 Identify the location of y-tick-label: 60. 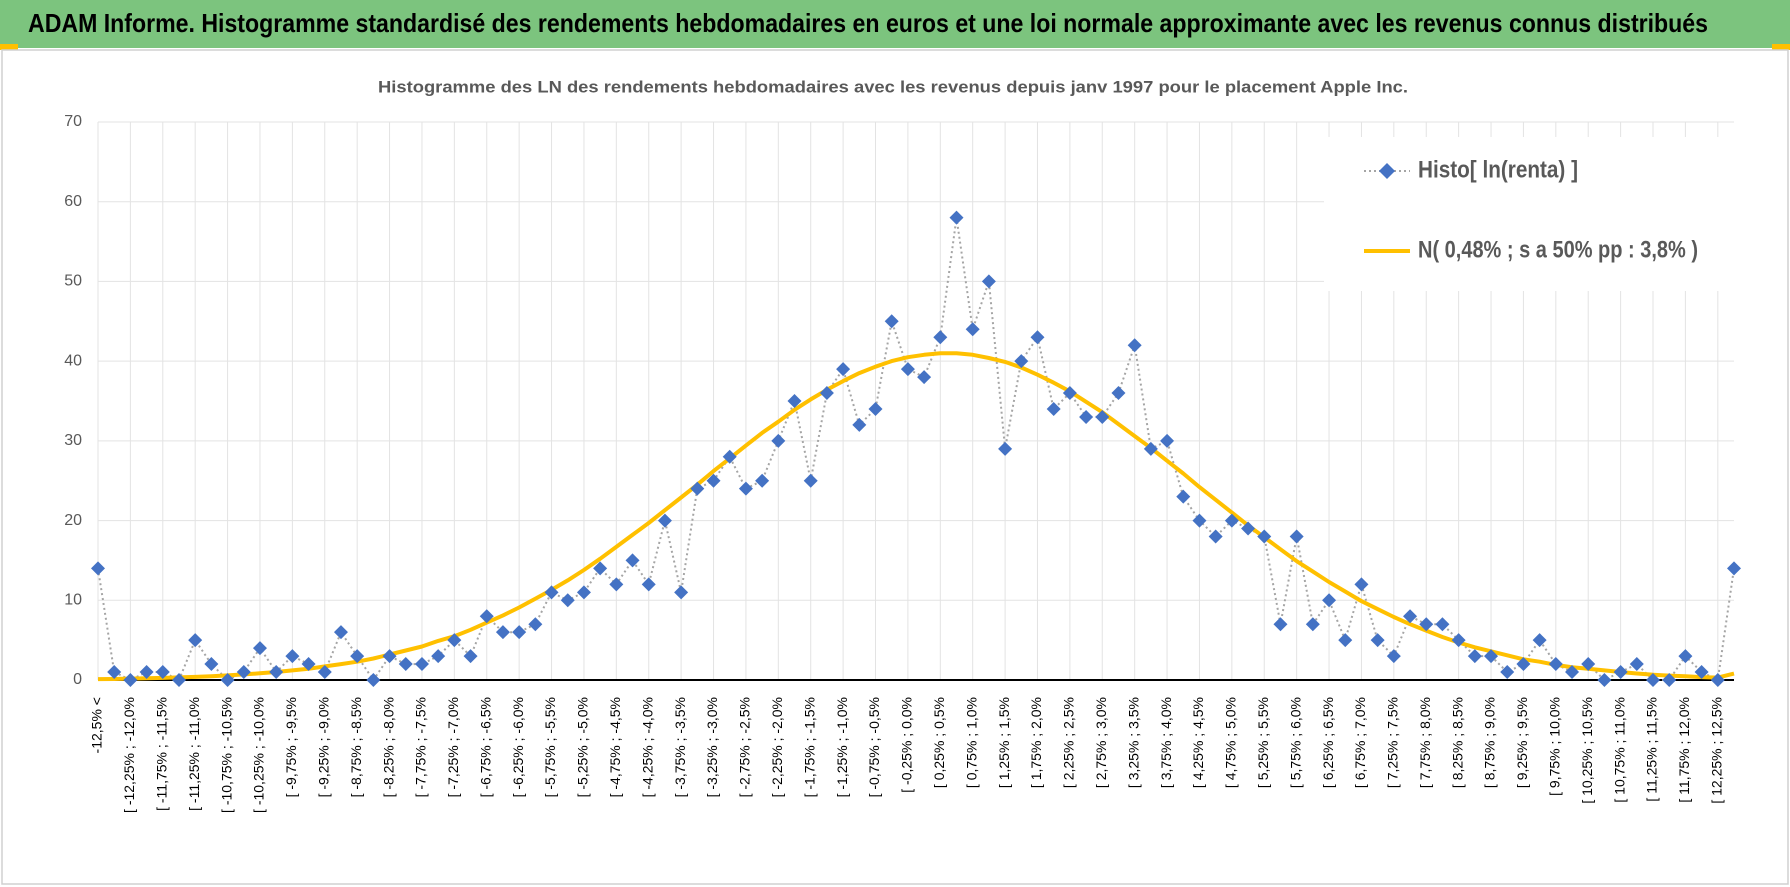
(73, 201).